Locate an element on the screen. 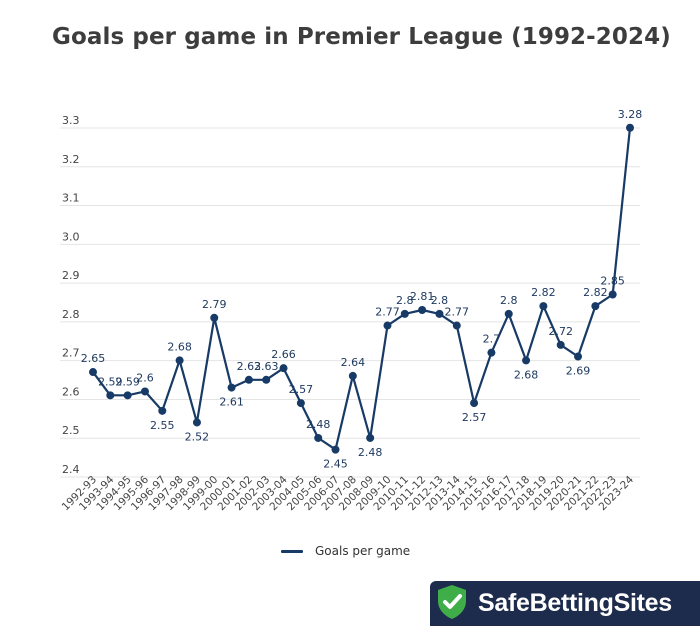 This screenshot has height=626, width=700. y-tick-label: 3.0 is located at coordinates (71, 236).